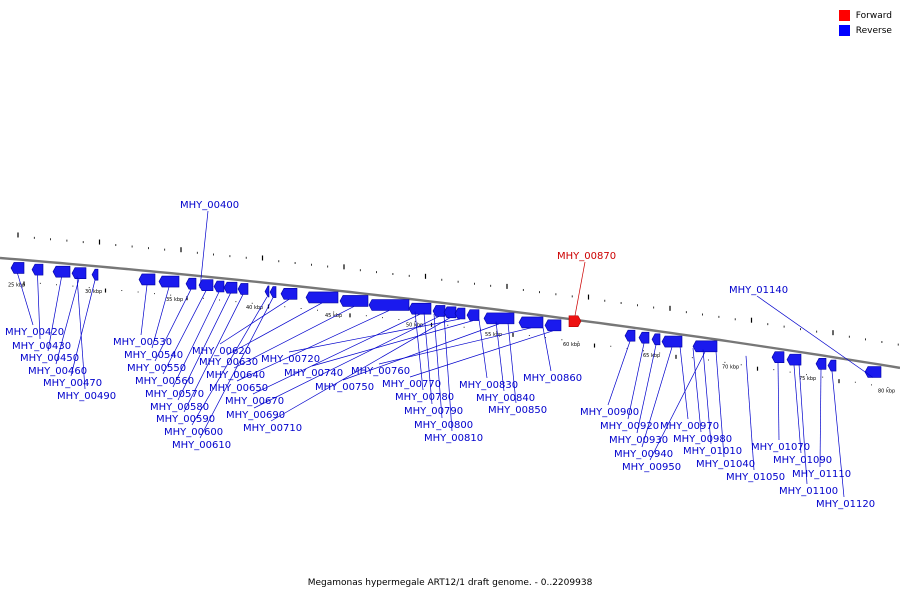 This screenshot has width=900, height=600. Describe the element at coordinates (488, 385) in the screenshot. I see `gene-label-mhy_00830: MHY_00830` at that location.